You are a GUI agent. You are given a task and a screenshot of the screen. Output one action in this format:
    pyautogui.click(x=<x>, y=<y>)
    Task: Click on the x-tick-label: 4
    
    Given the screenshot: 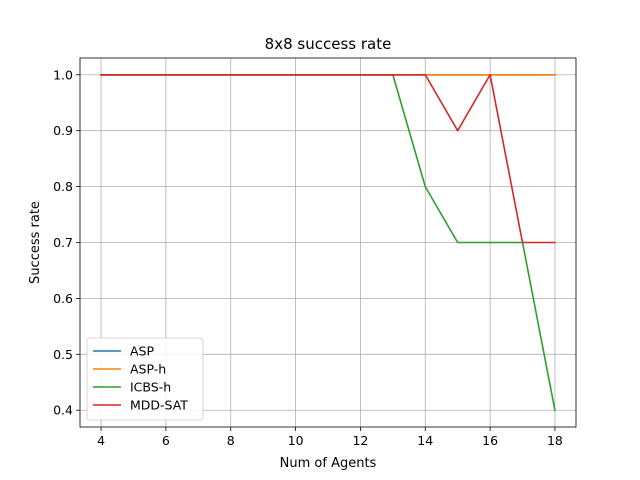 What is the action you would take?
    pyautogui.click(x=101, y=440)
    